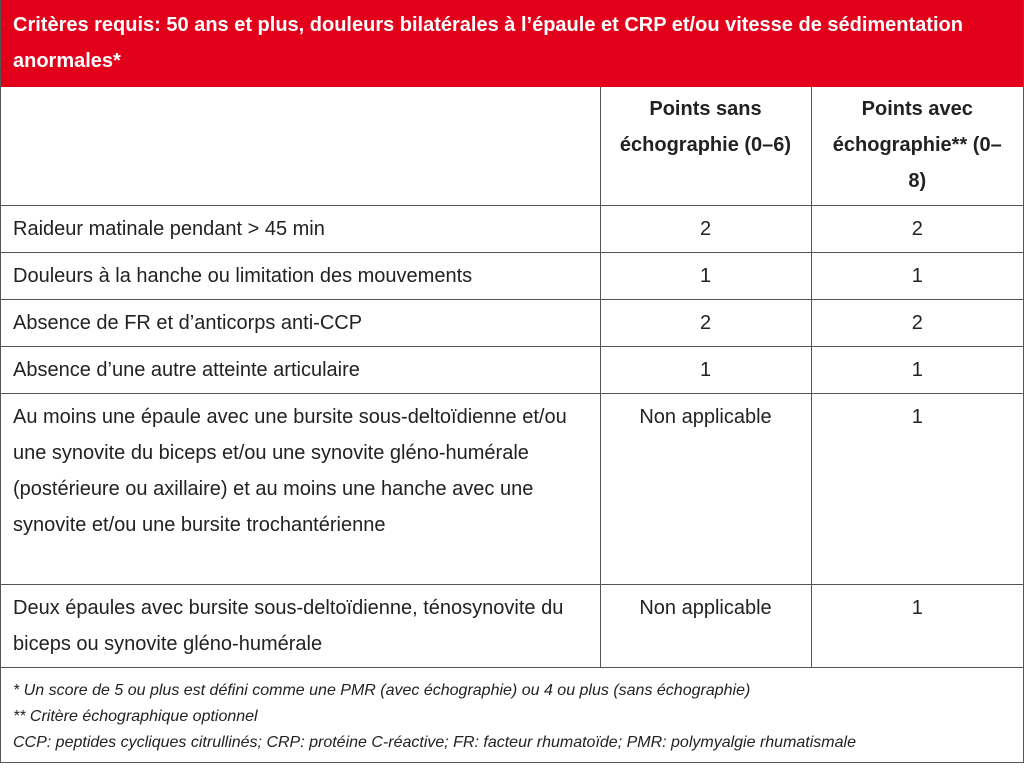 This screenshot has height=782, width=1024. I want to click on table-row: Absence de FR et d’anticorps anti-CCP 2 2, so click(512, 322).